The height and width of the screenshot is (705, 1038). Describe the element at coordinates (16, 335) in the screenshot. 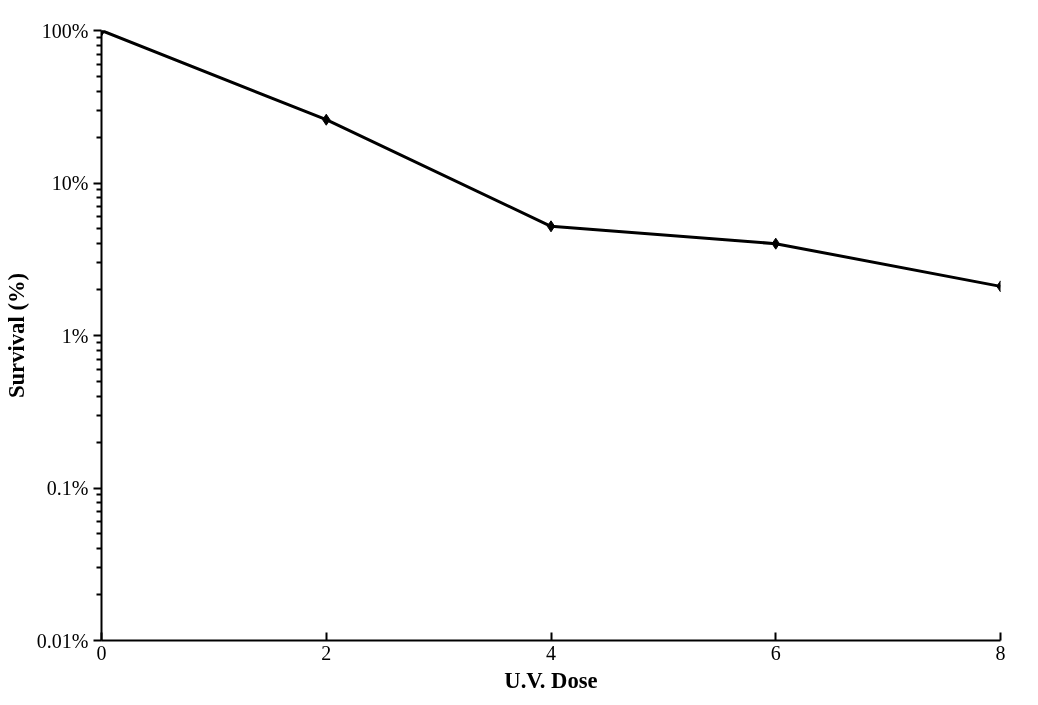

I see `y-axis-title: Survival (%)` at that location.